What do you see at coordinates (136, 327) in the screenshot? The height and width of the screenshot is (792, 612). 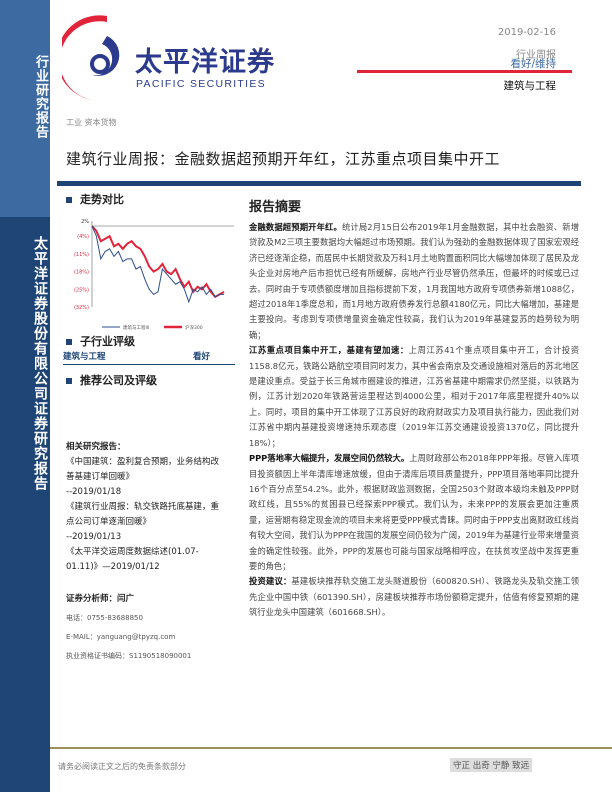 I see `legend-label: 建筑与工程III` at bounding box center [136, 327].